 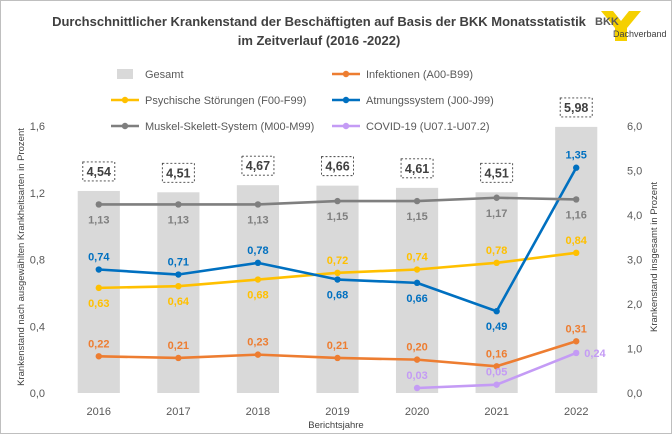 I want to click on series-data-label: 0,16, so click(x=496, y=354).